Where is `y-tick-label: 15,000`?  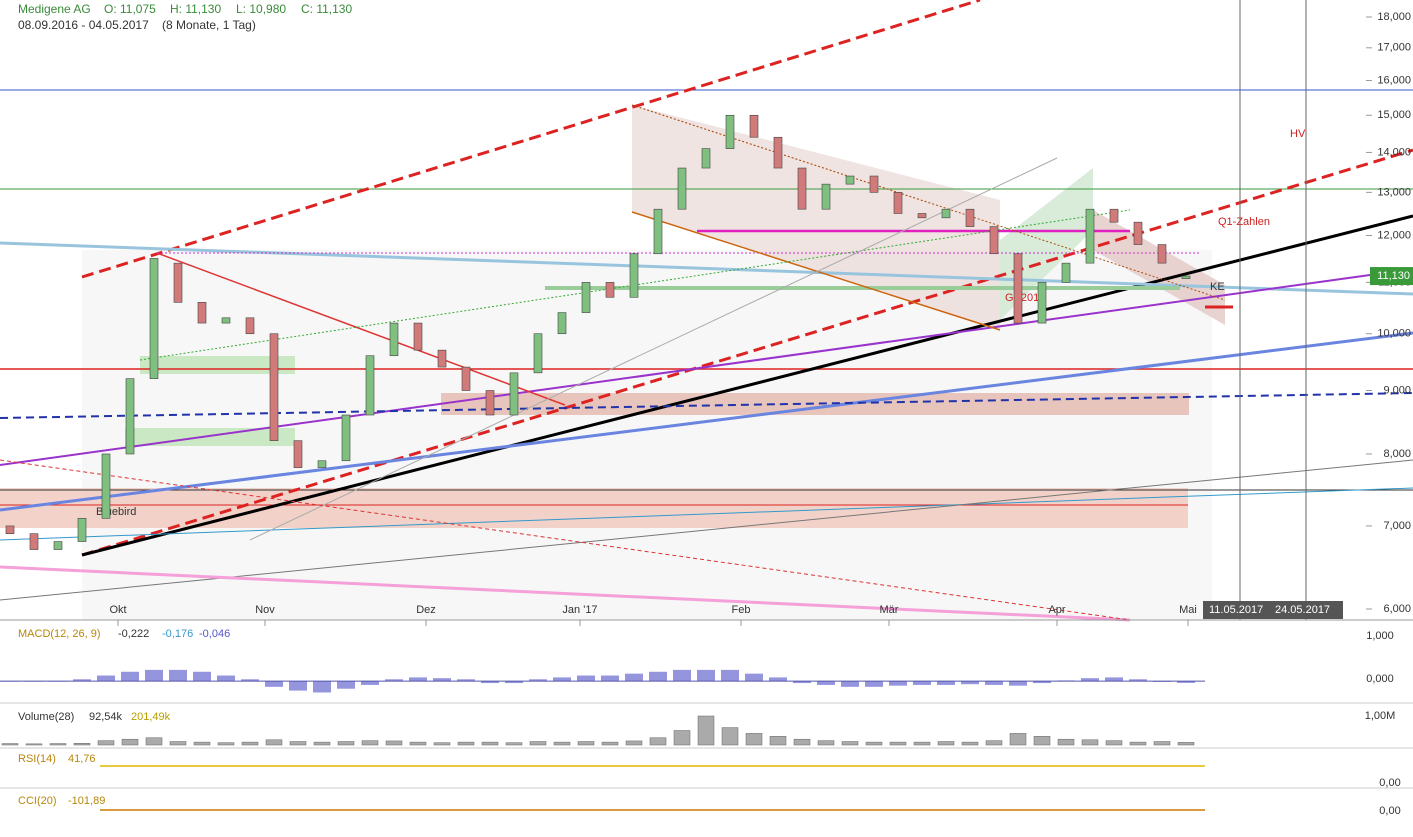
y-tick-label: 15,000 is located at coordinates (1394, 115).